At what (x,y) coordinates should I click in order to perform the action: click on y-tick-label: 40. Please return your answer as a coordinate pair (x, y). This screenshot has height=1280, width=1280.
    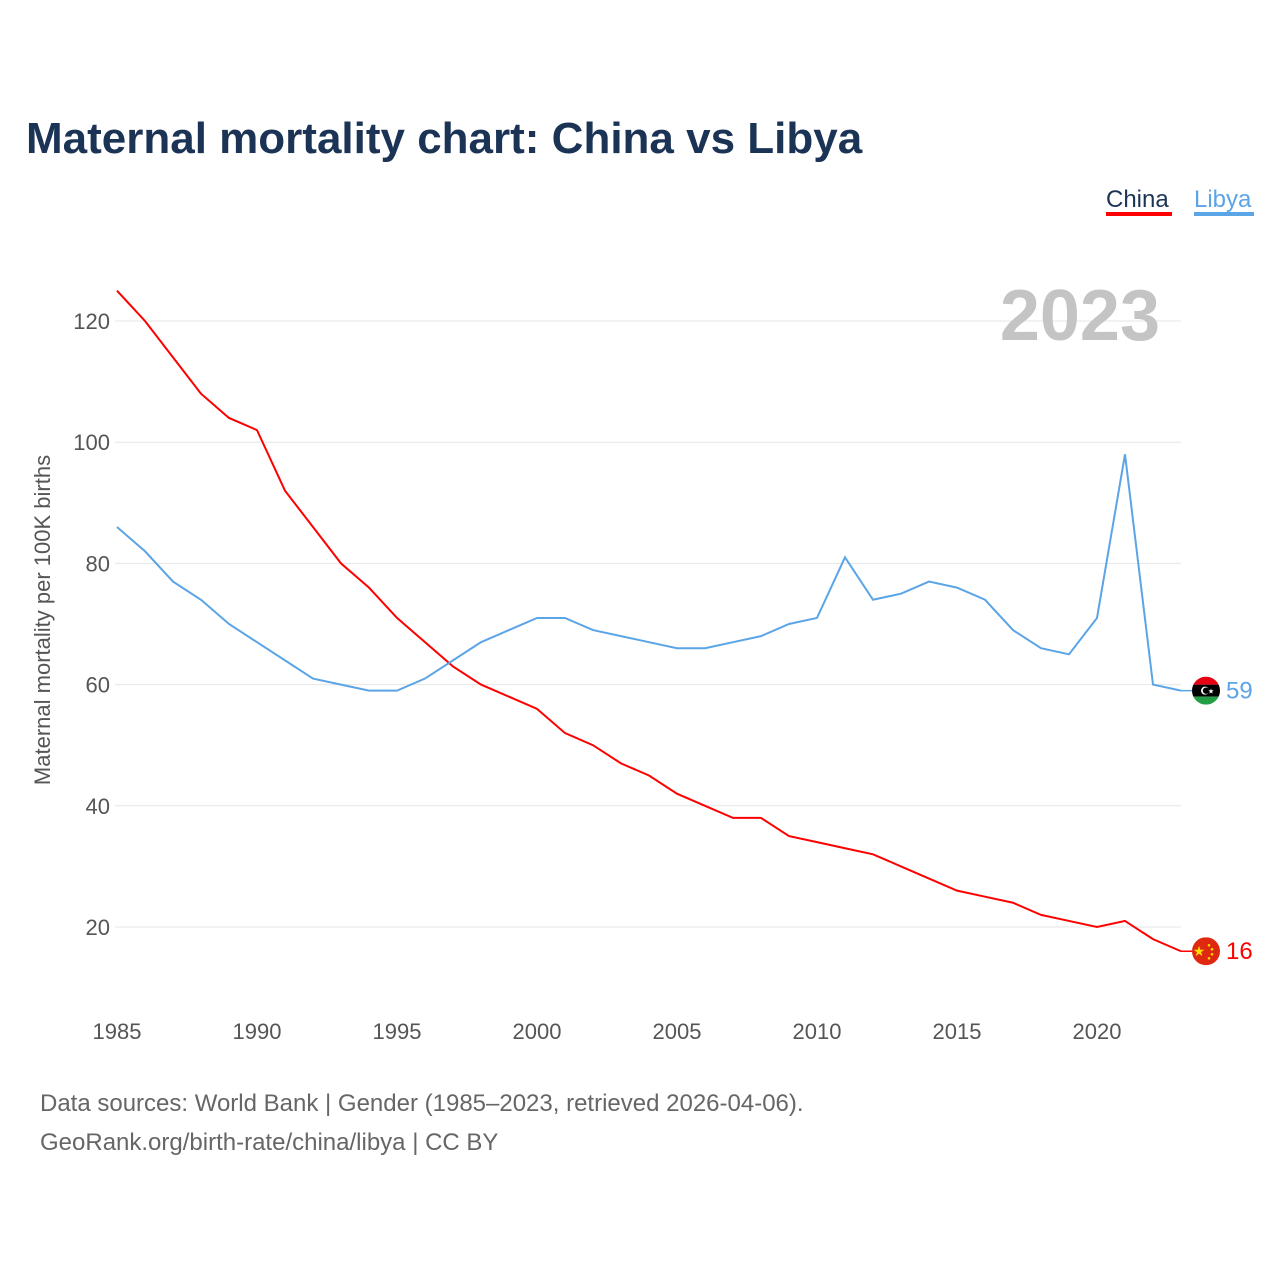
    Looking at the image, I should click on (98, 806).